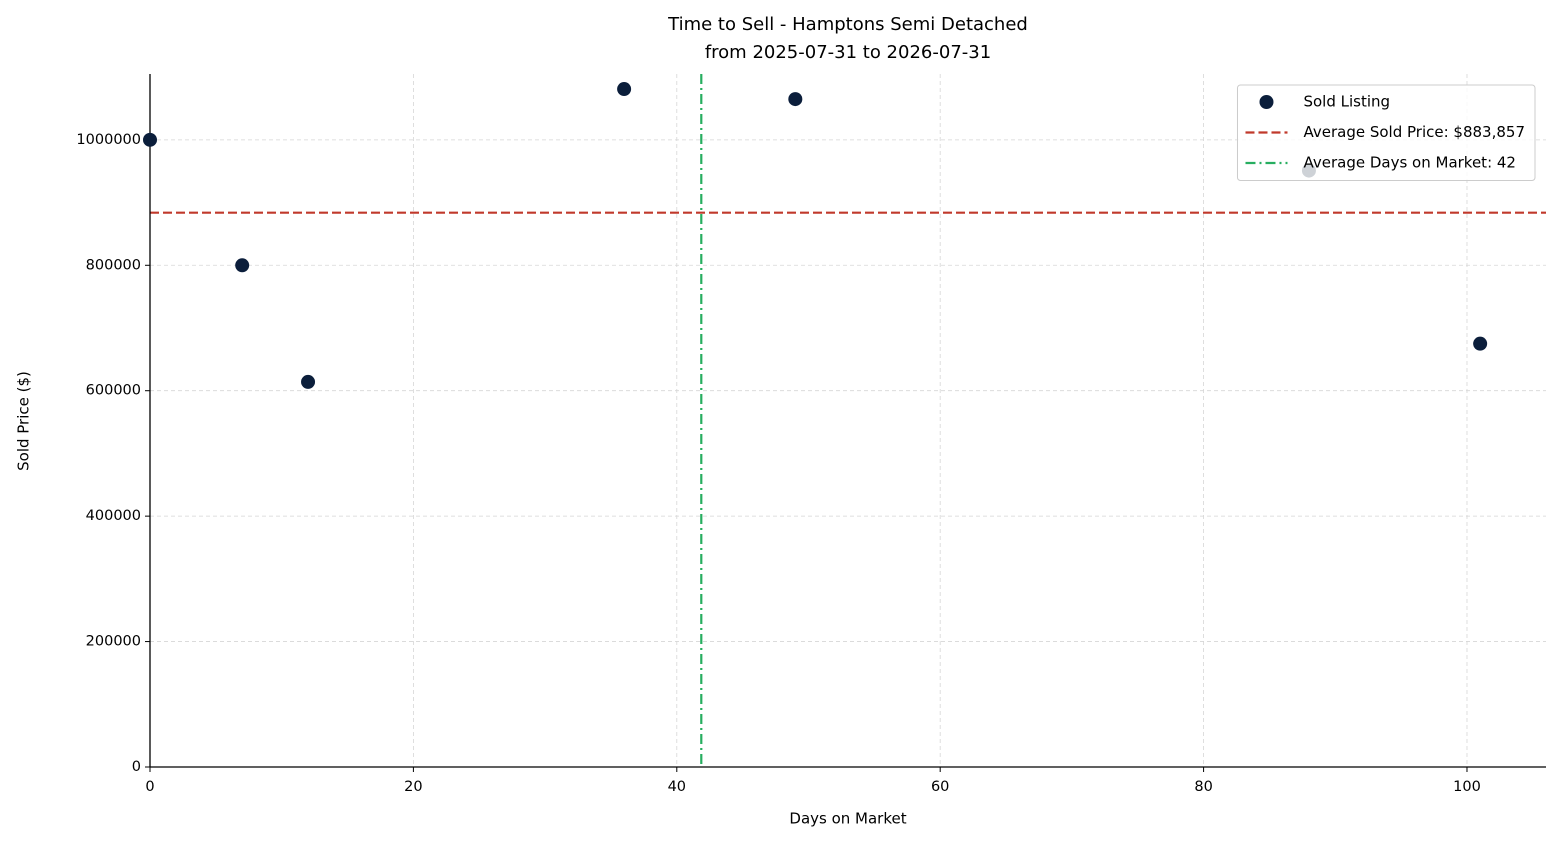 The image size is (1560, 845). Describe the element at coordinates (1467, 787) in the screenshot. I see `x-tick-label: 100` at that location.